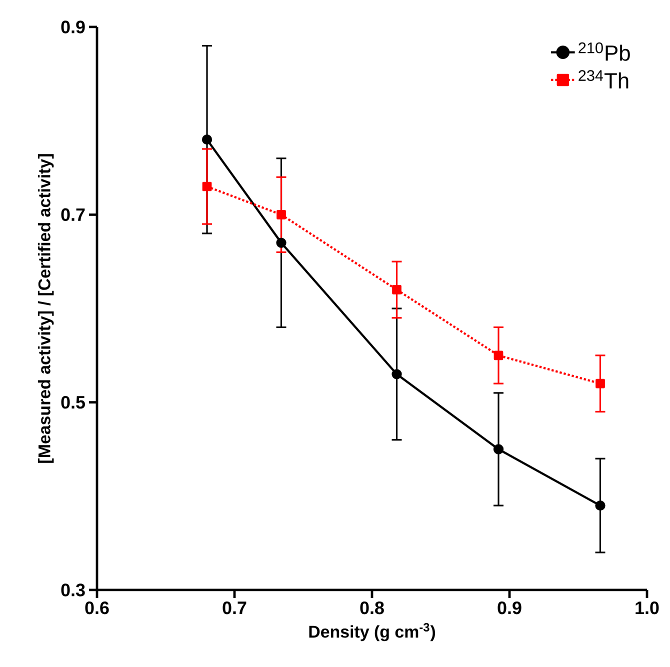  Describe the element at coordinates (647, 607) in the screenshot. I see `x-tick-label: 1.0` at that location.